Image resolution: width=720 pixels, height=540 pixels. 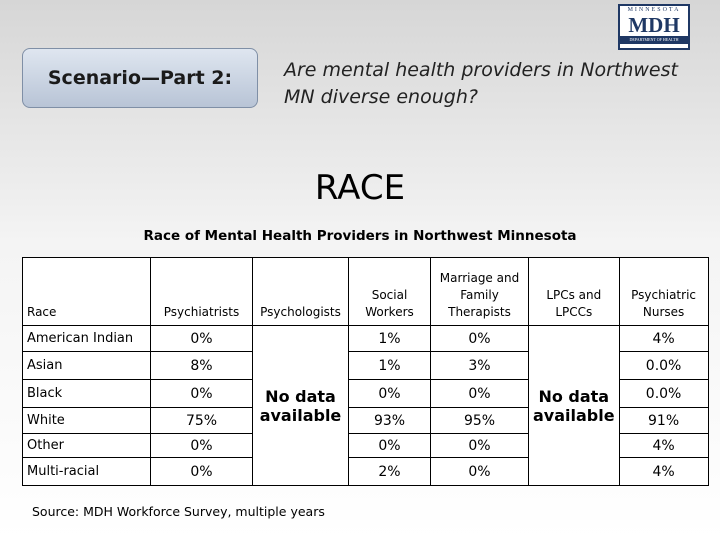 I want to click on data-row: White 75% 93% 95% 91%, so click(x=365, y=420).